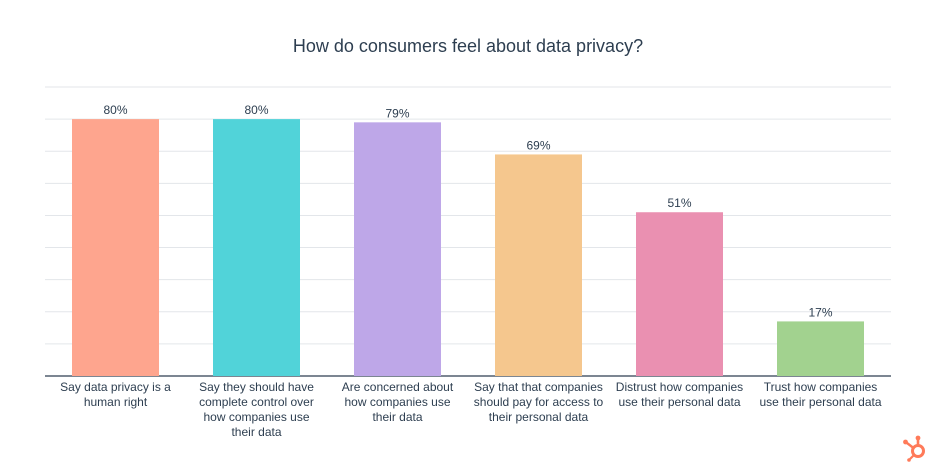 This screenshot has height=471, width=936. What do you see at coordinates (914, 448) in the screenshot?
I see `hubspot-sprocket-icon` at bounding box center [914, 448].